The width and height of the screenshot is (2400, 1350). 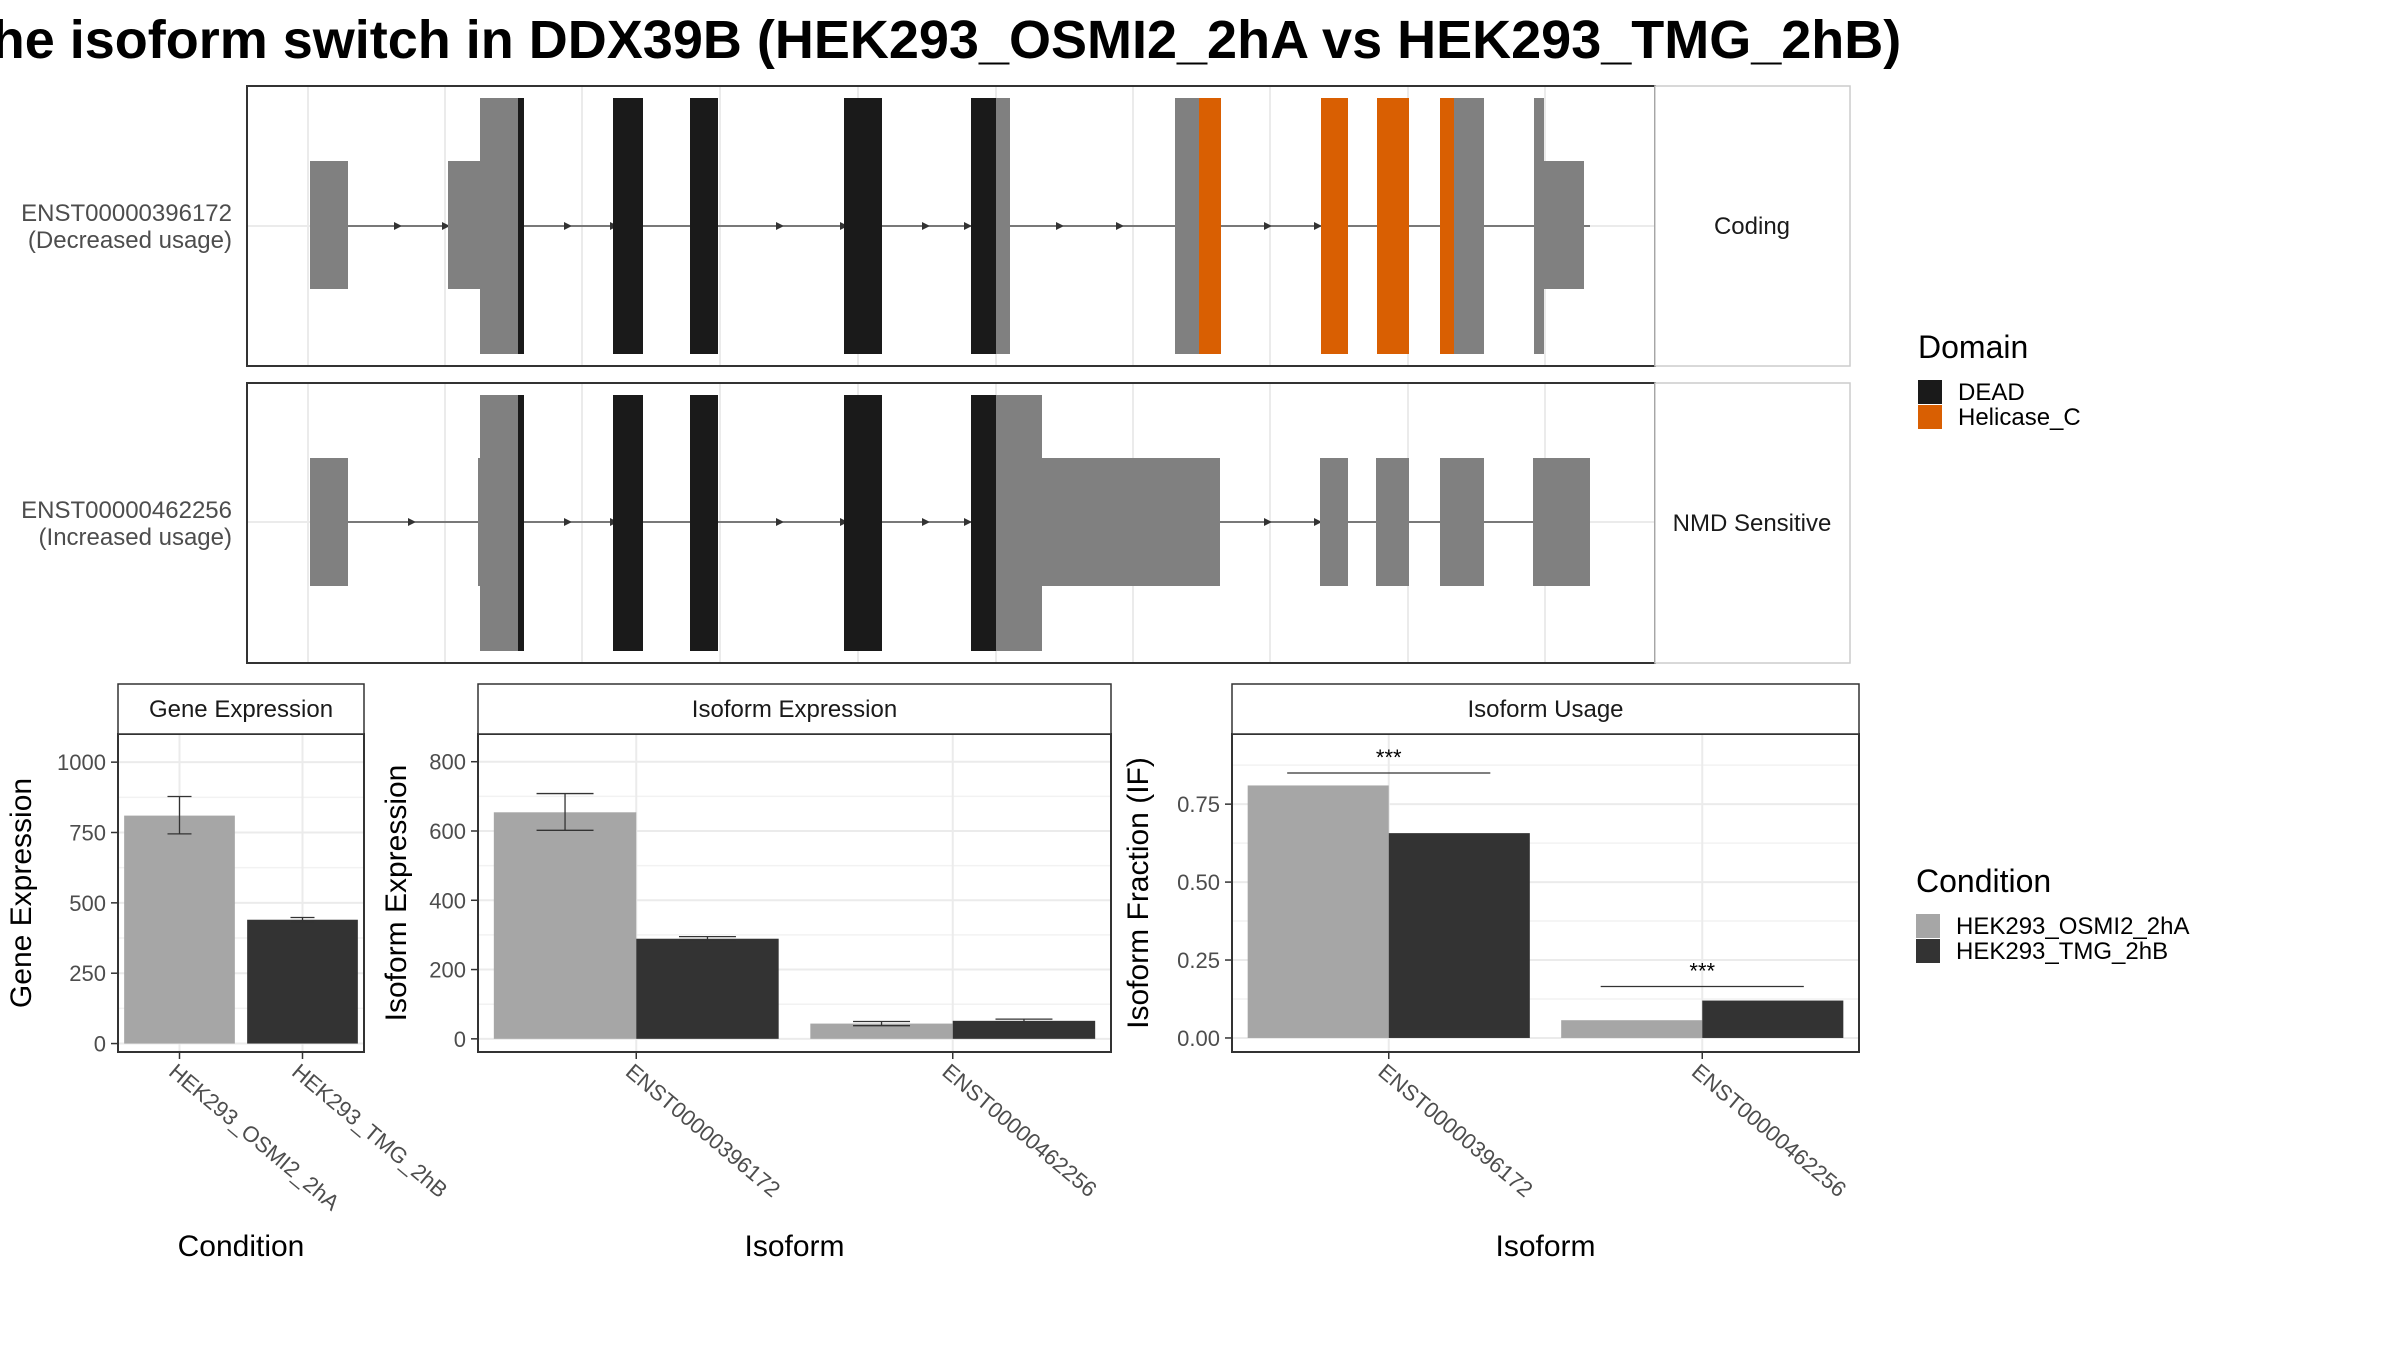 I want to click on legend-title: Domain, so click(x=1973, y=347).